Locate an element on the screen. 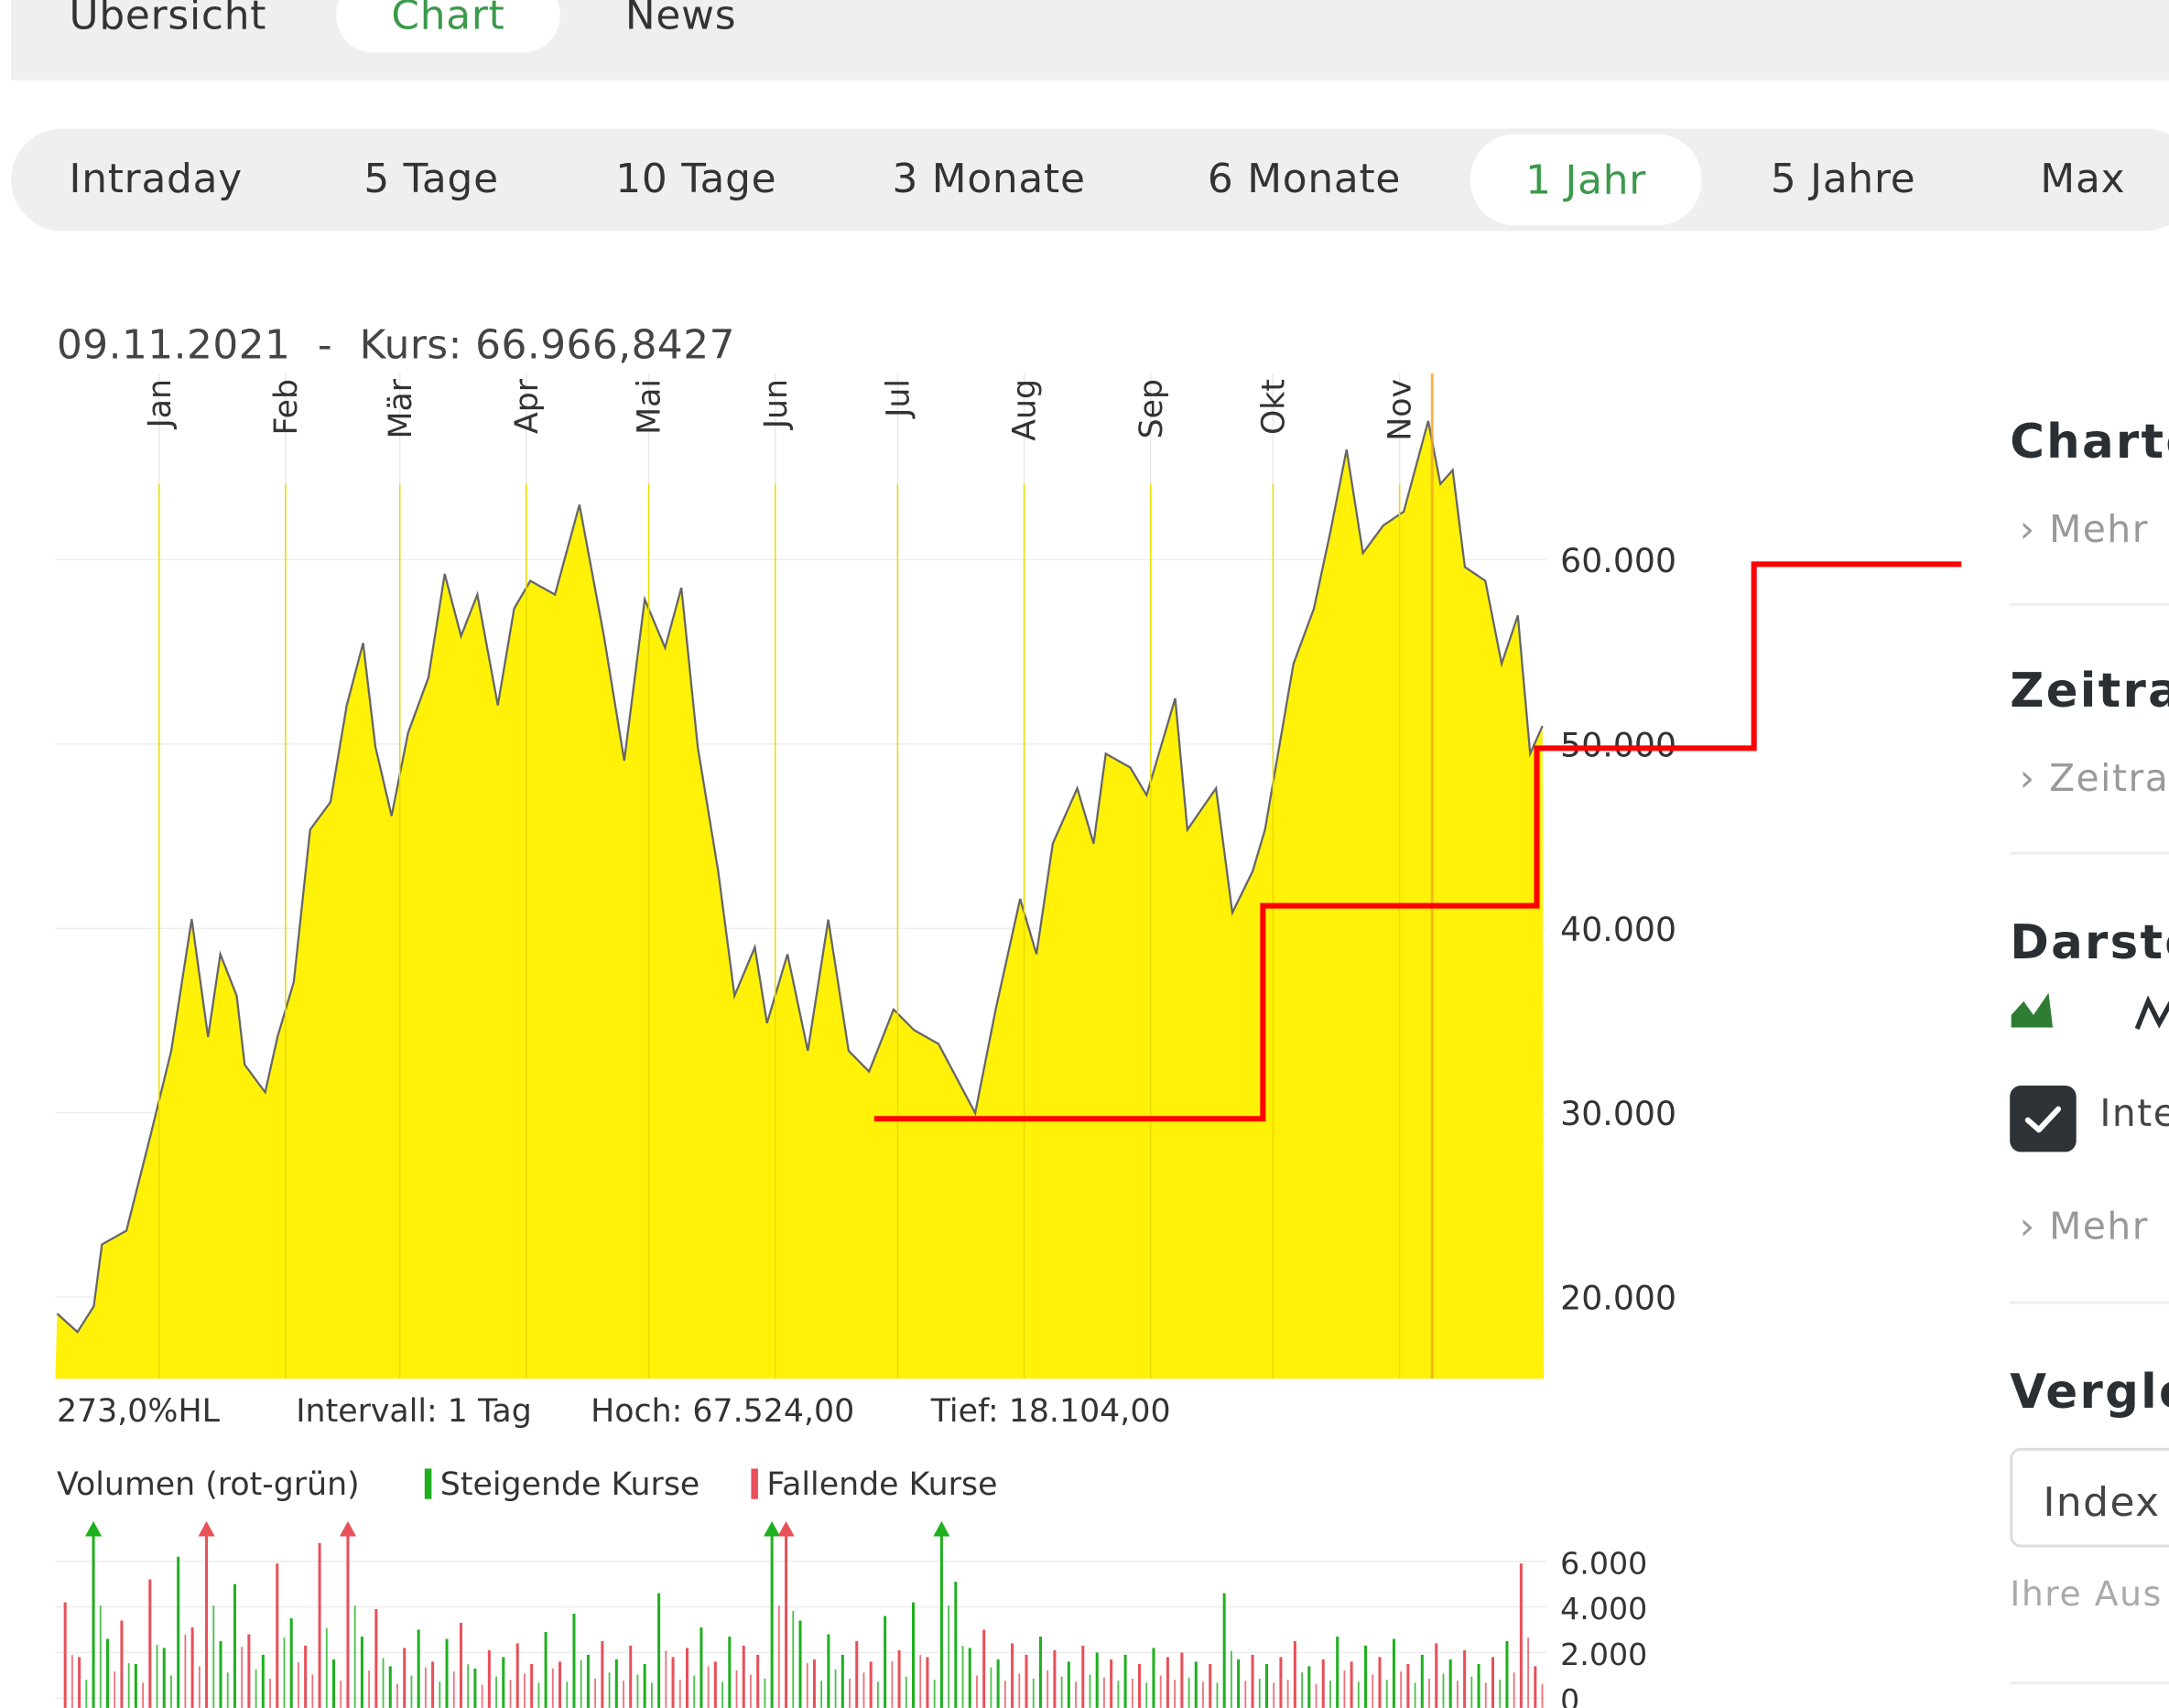 This screenshot has width=2169, height=1708. chart-header: 09.11.2021 - Kurs: 66.966,8427 is located at coordinates (396, 344).